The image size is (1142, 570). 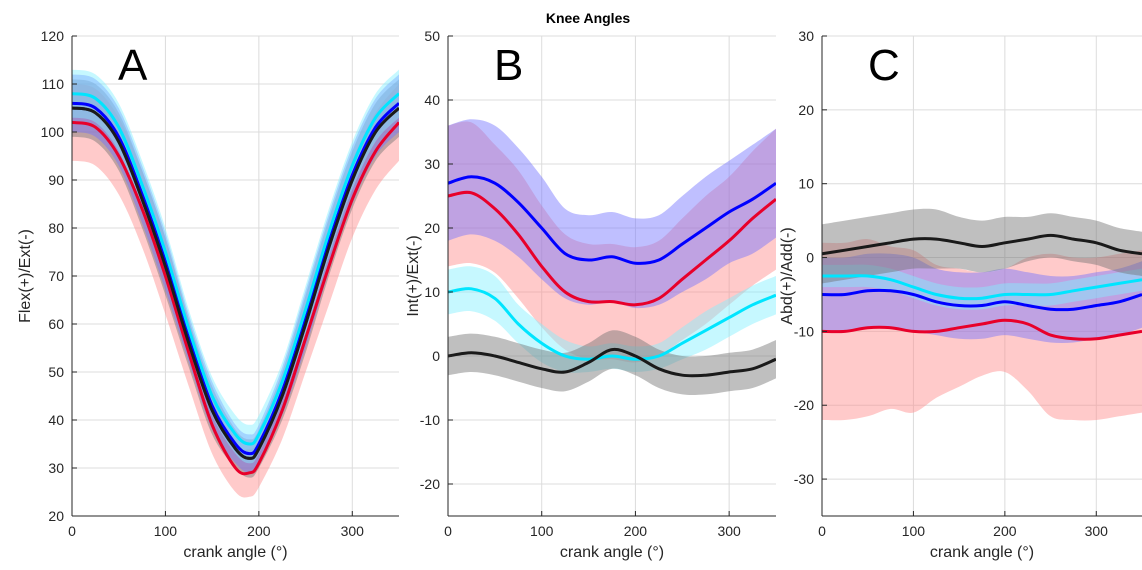 What do you see at coordinates (53, 36) in the screenshot?
I see `y-tick-label: 120` at bounding box center [53, 36].